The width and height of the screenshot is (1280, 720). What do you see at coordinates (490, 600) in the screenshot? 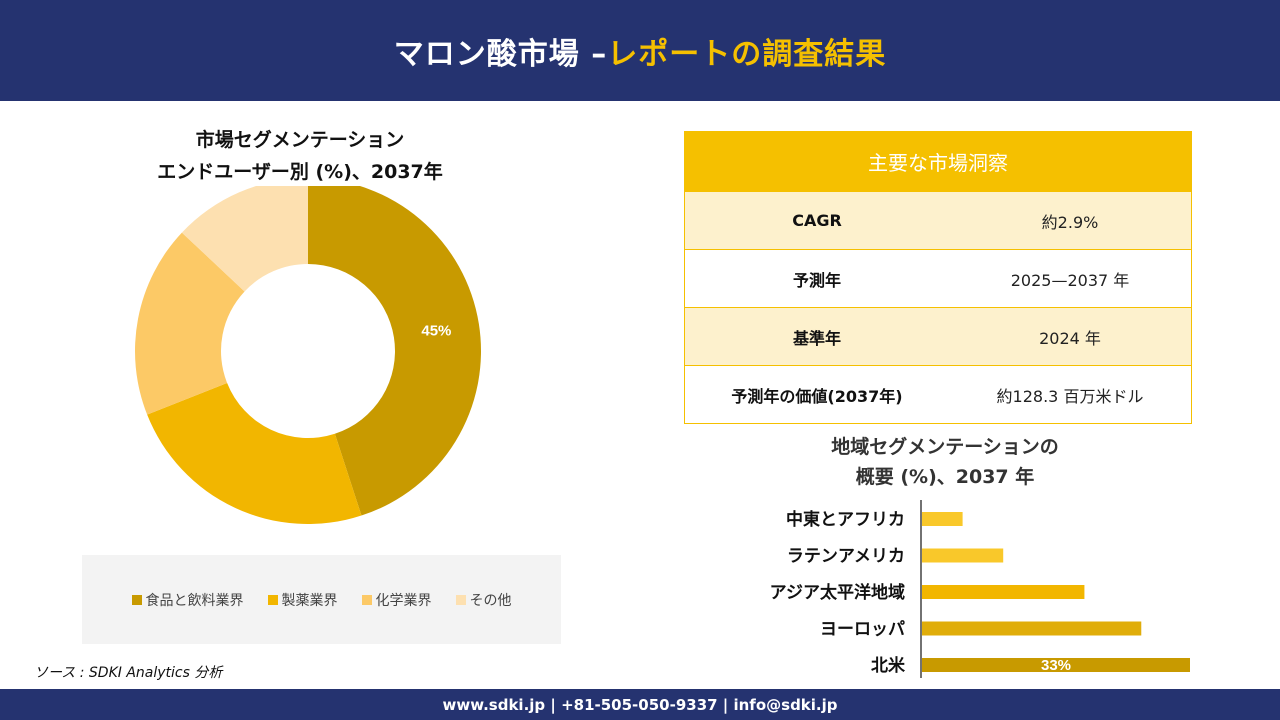
I see `legend-label: その他` at bounding box center [490, 600].